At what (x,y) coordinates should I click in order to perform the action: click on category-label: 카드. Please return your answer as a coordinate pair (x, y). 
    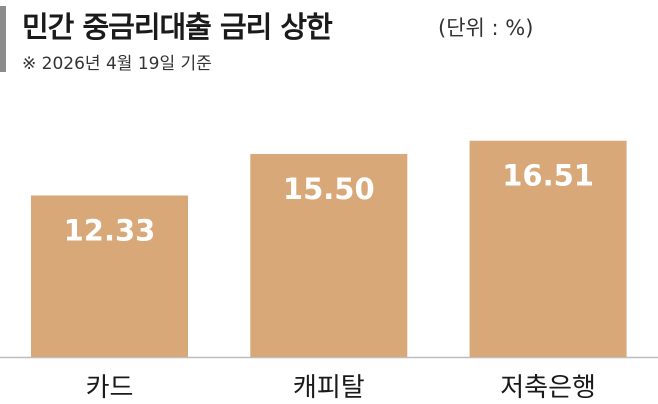
    Looking at the image, I should click on (110, 388).